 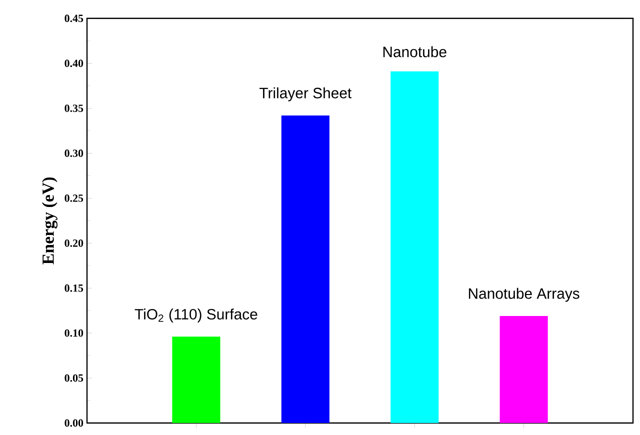 What do you see at coordinates (74, 64) in the screenshot?
I see `y-tick-label: 0.40` at bounding box center [74, 64].